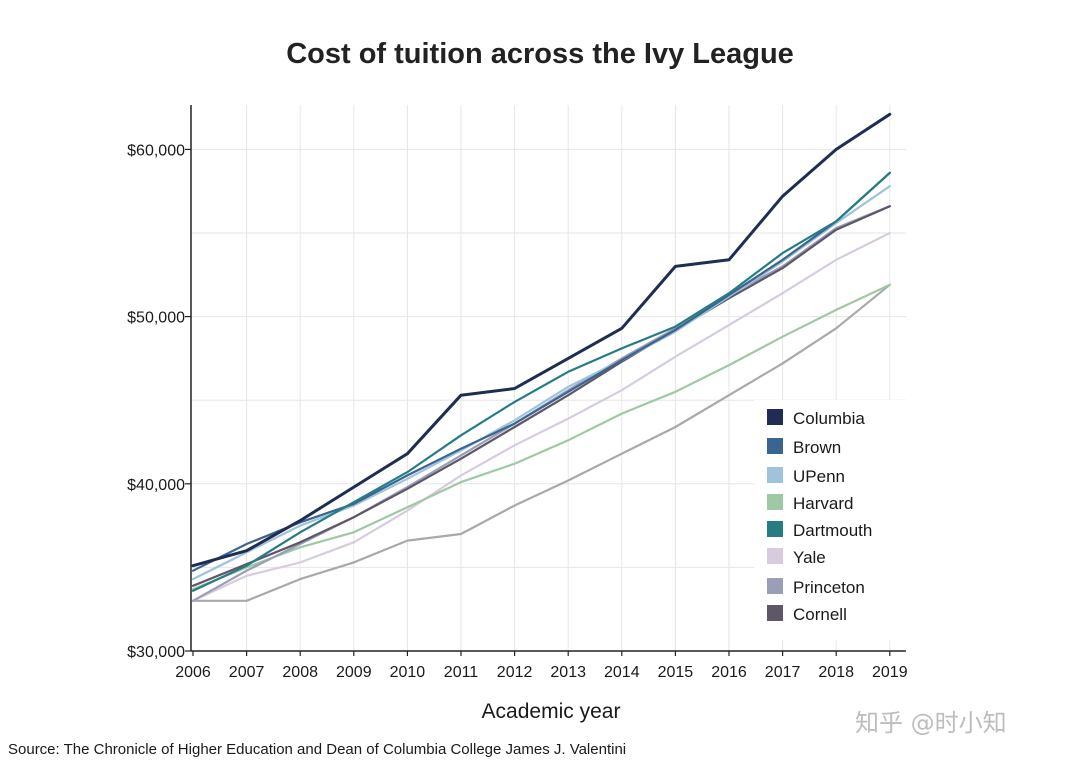  I want to click on legend-label-columbia: Columbia, so click(829, 418).